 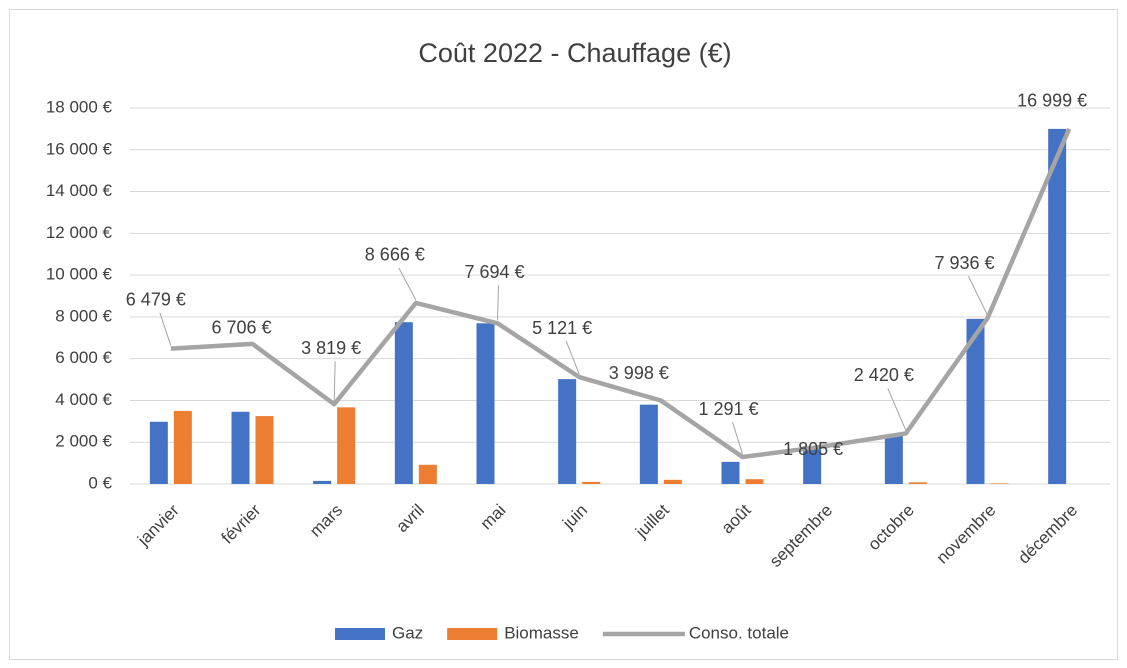 What do you see at coordinates (331, 348) in the screenshot?
I see `data-label: 3 819 €` at bounding box center [331, 348].